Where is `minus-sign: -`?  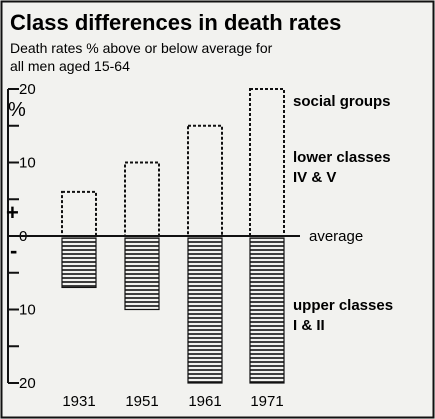
minus-sign: - is located at coordinates (13, 250).